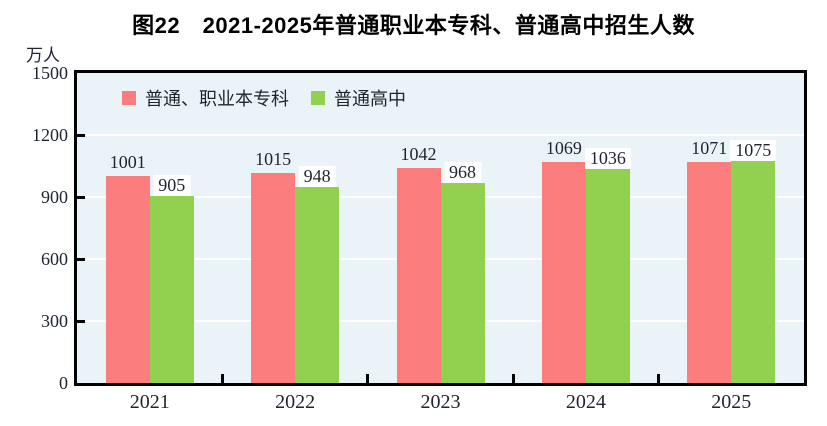 The height and width of the screenshot is (426, 827). I want to click on bar-value-label: 968, so click(462, 172).